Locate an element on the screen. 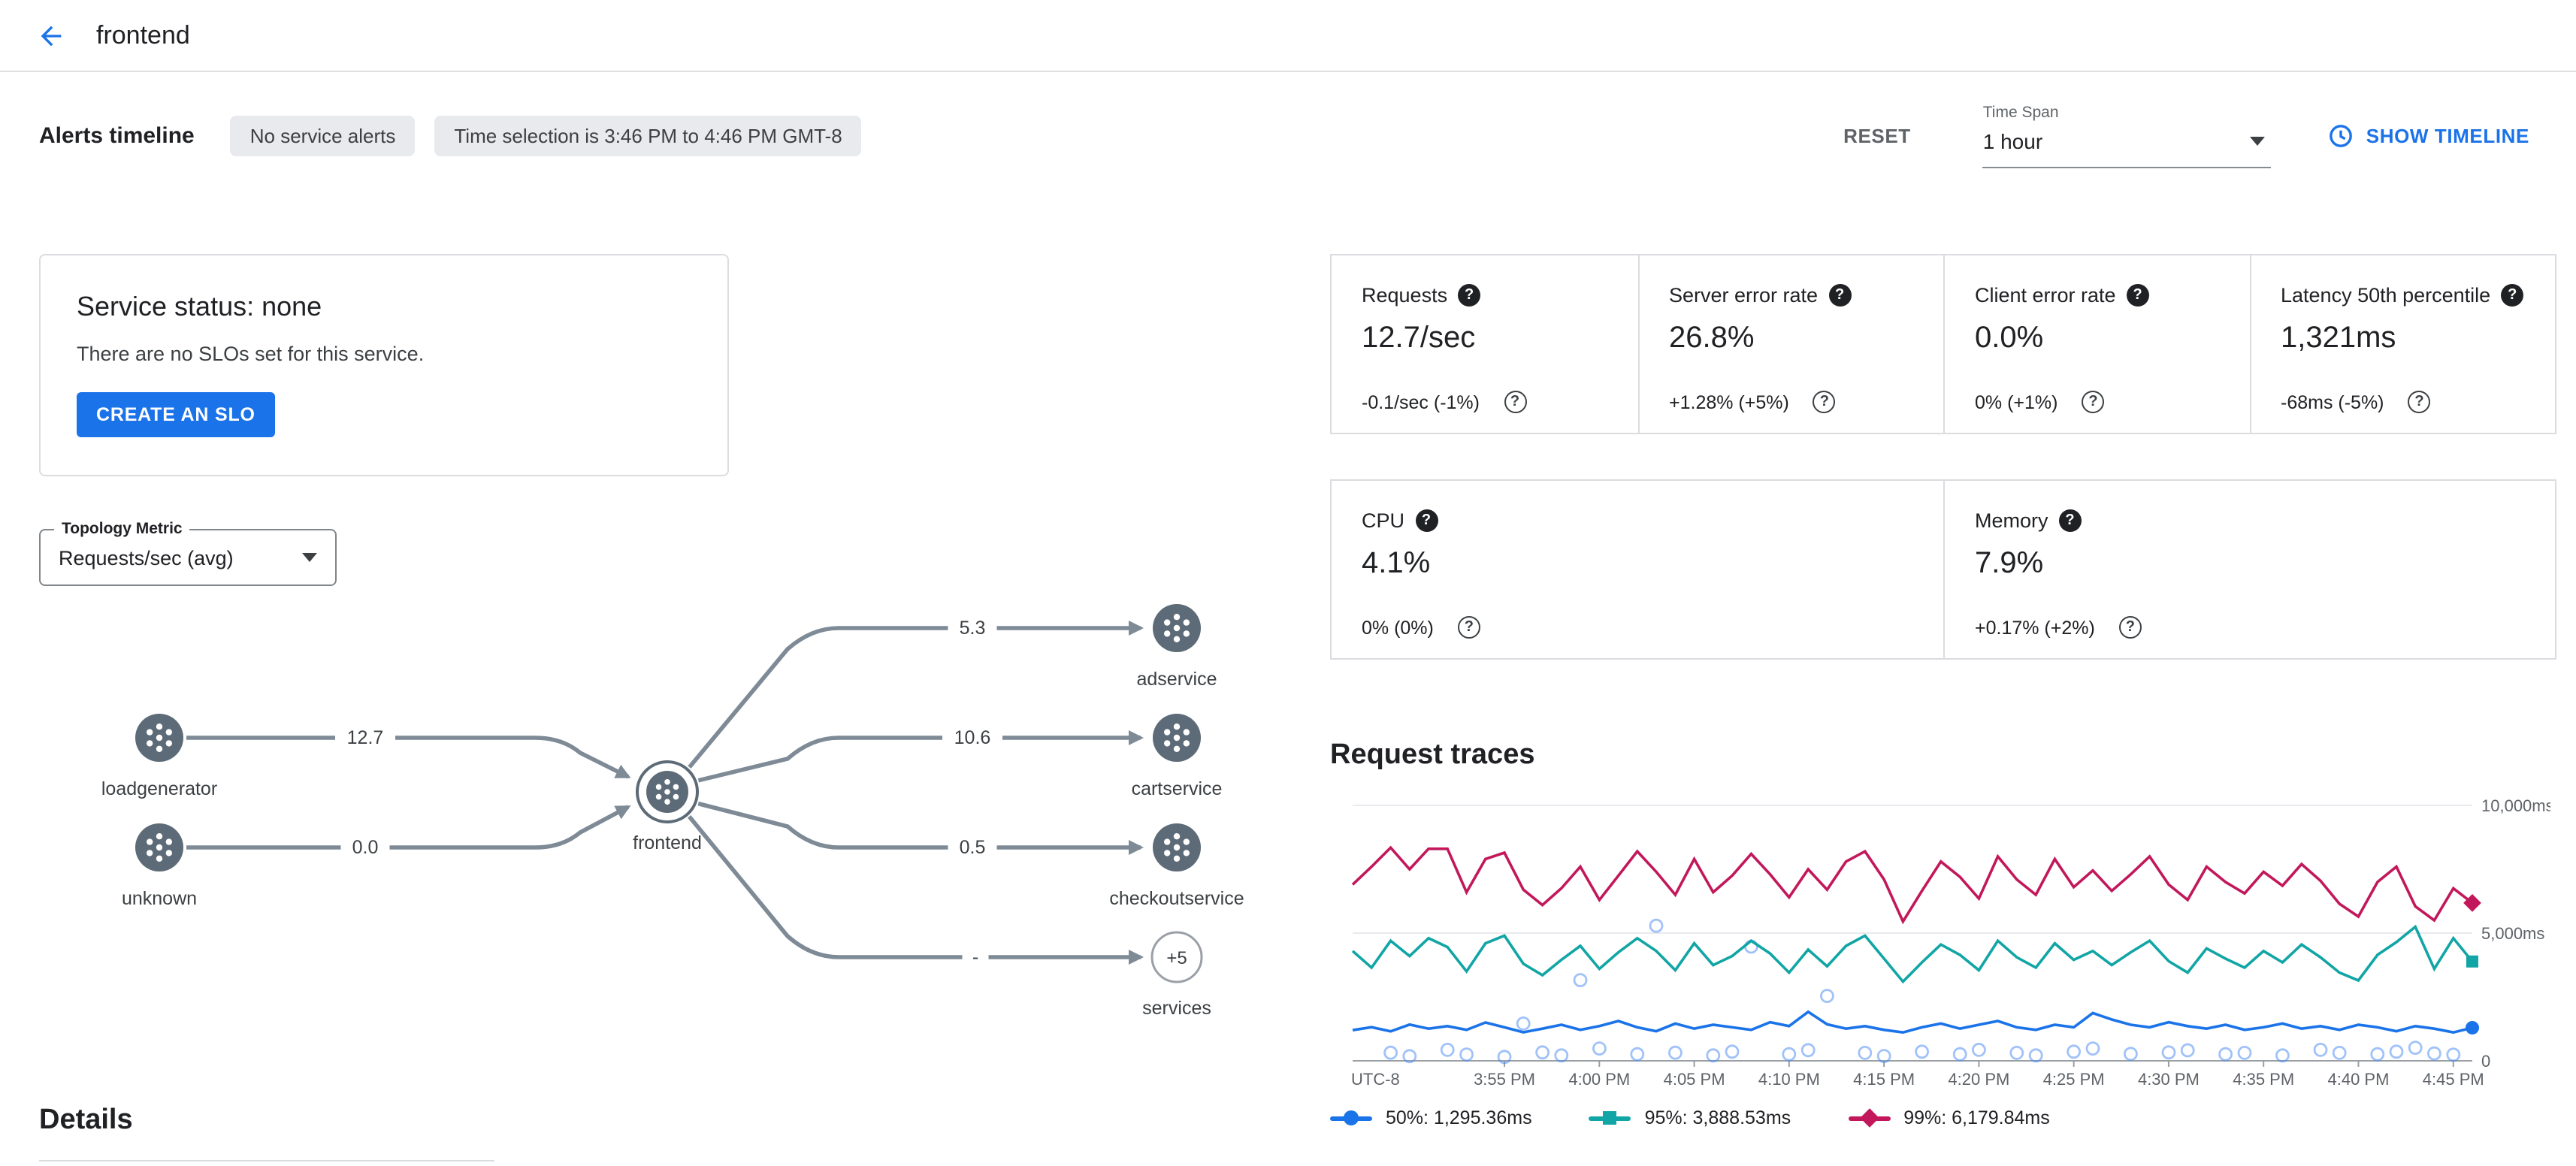 The height and width of the screenshot is (1166, 2576). node-label: loadgenerator is located at coordinates (159, 788).